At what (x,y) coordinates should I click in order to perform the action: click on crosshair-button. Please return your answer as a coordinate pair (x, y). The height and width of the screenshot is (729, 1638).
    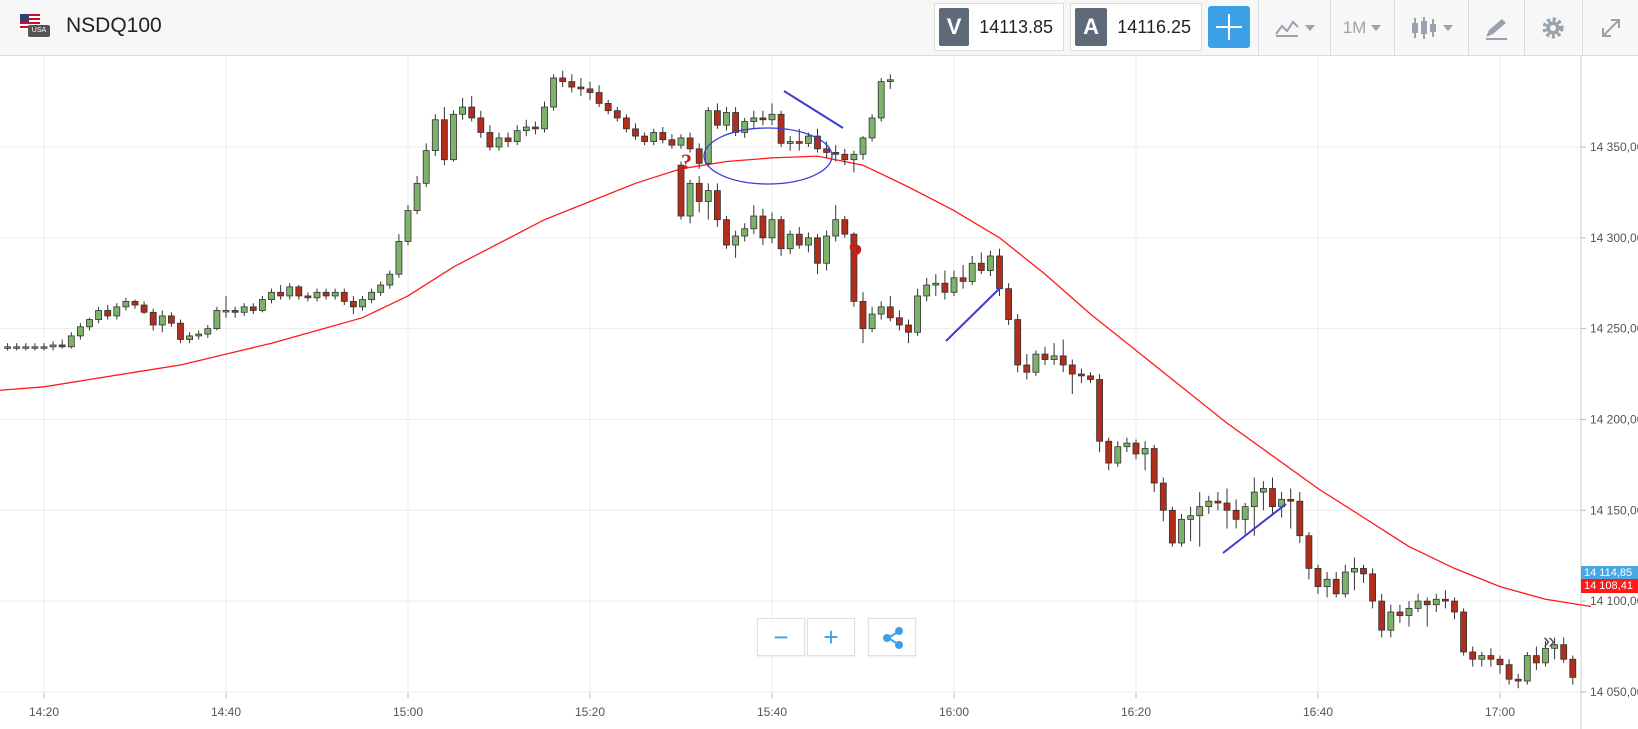
    Looking at the image, I should click on (1229, 27).